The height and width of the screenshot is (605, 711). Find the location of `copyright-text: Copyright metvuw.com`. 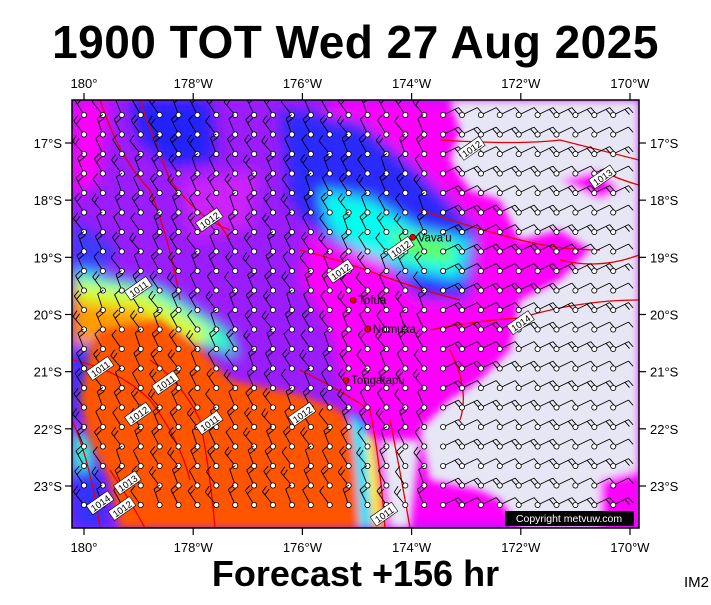

copyright-text: Copyright metvuw.com is located at coordinates (569, 519).